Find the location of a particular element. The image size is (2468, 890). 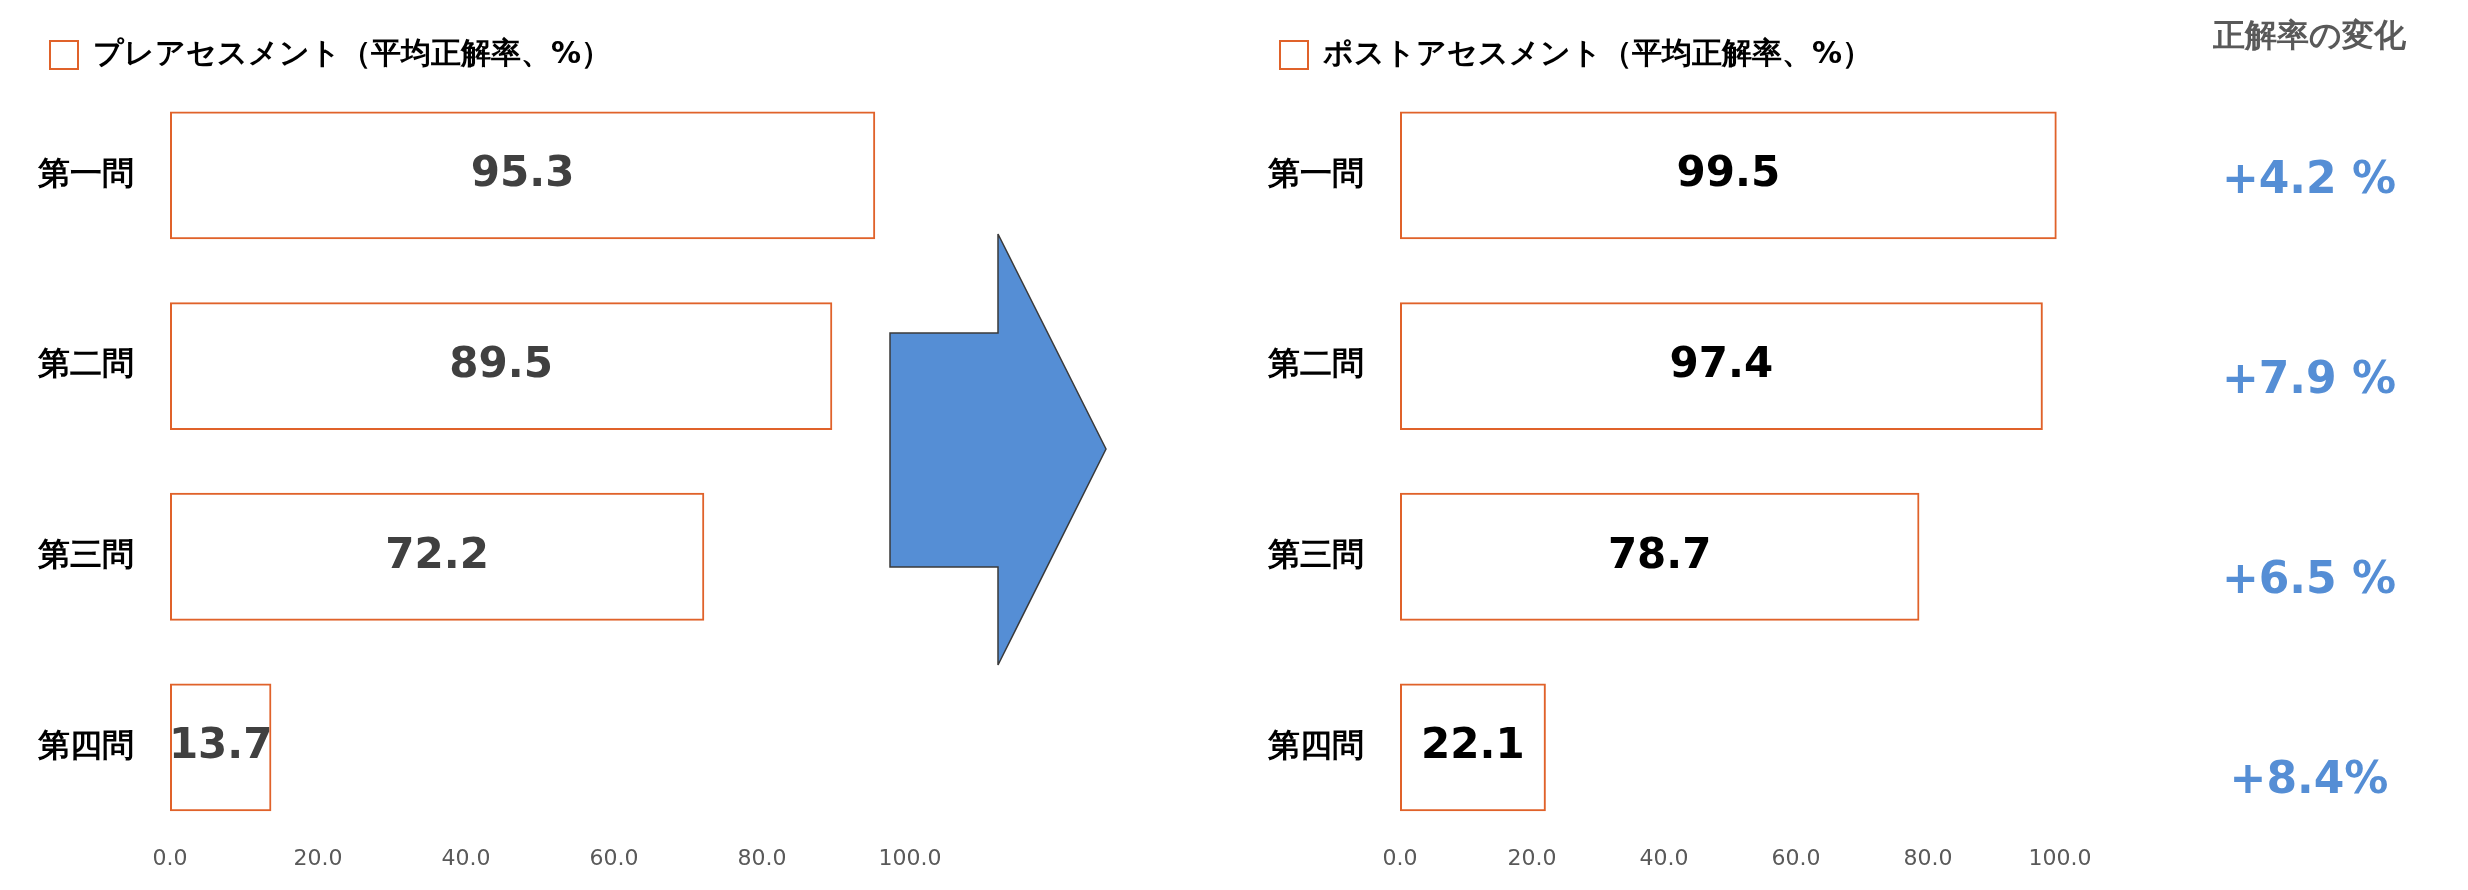

legend-label: プレアセスメント（平均正解率、%） is located at coordinates (352, 52).